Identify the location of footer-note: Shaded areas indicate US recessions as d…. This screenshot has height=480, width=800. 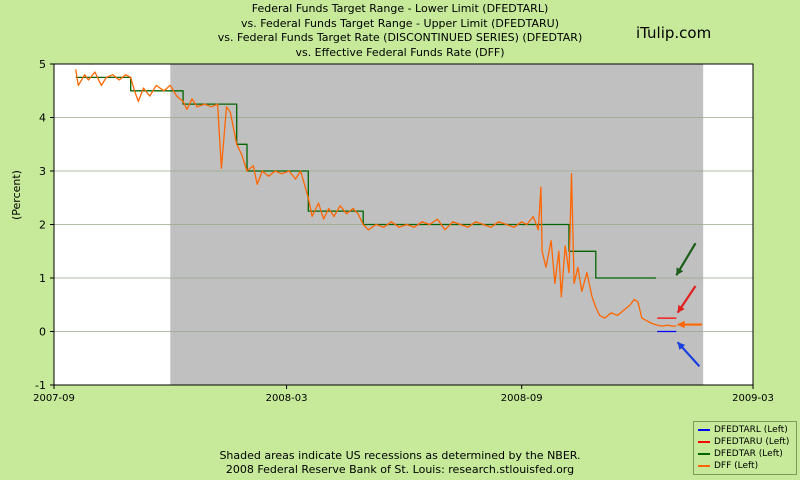
(400, 455).